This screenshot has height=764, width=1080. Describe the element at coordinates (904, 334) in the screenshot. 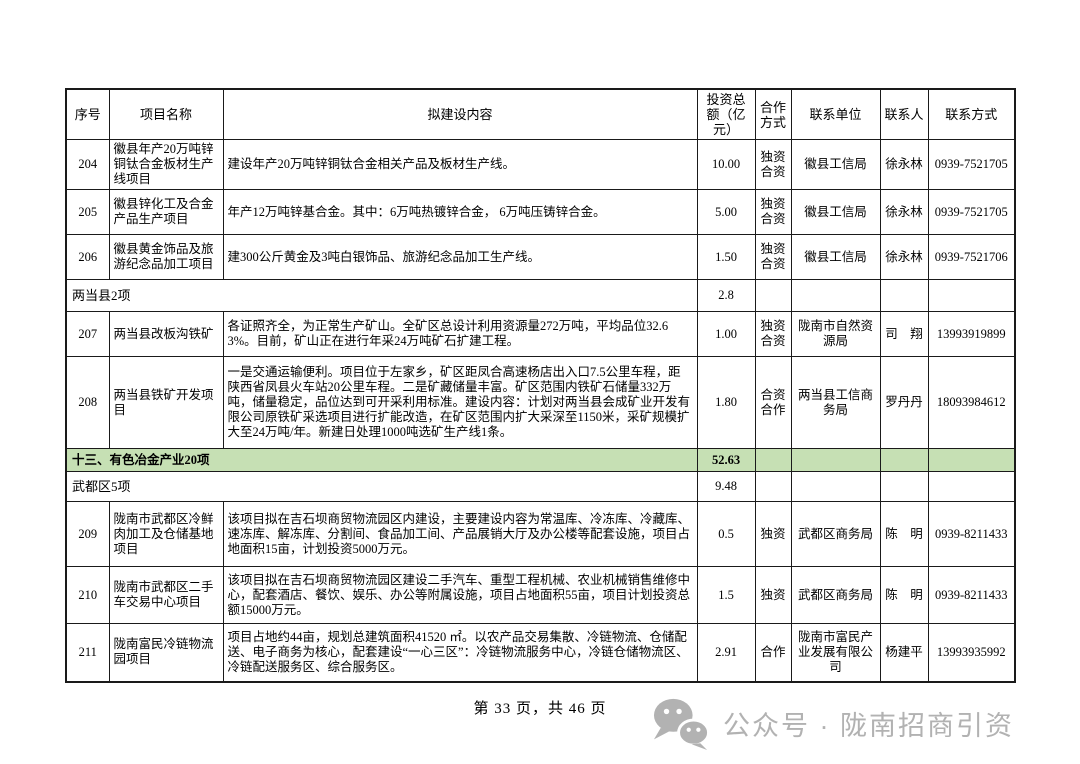

I see `cell-person: 司 翔` at that location.